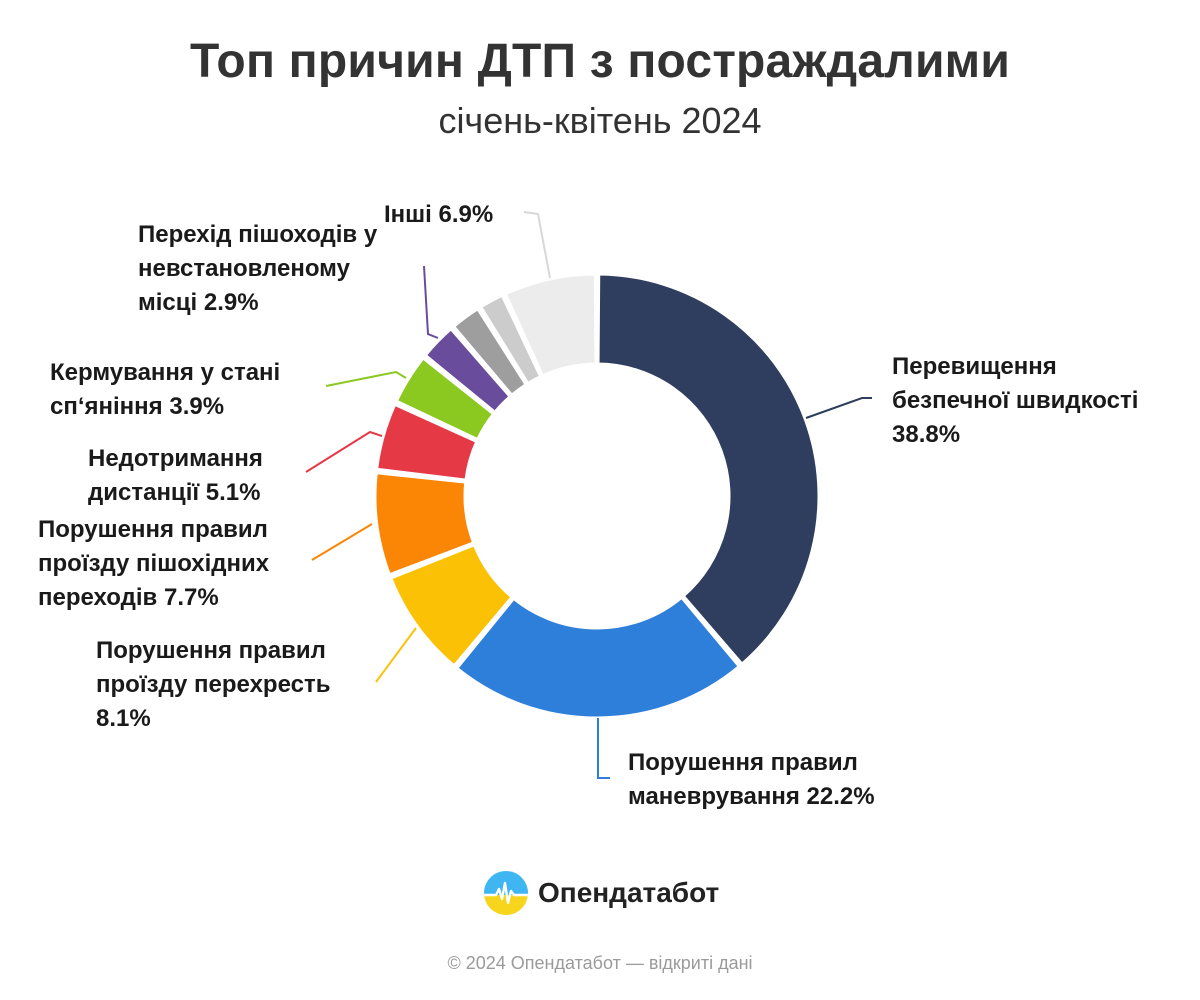 This screenshot has height=1000, width=1200. I want to click on label-distance: Недотримання дистанції 5.1%, so click(175, 476).